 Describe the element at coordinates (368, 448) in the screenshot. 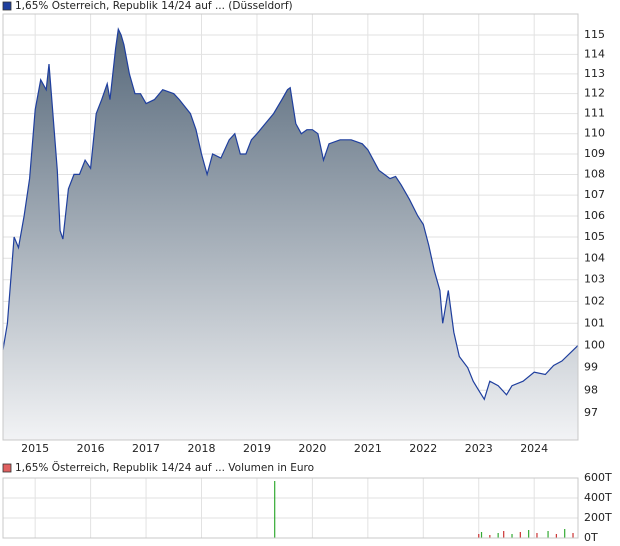

I see `x-tick-label: 2021` at that location.